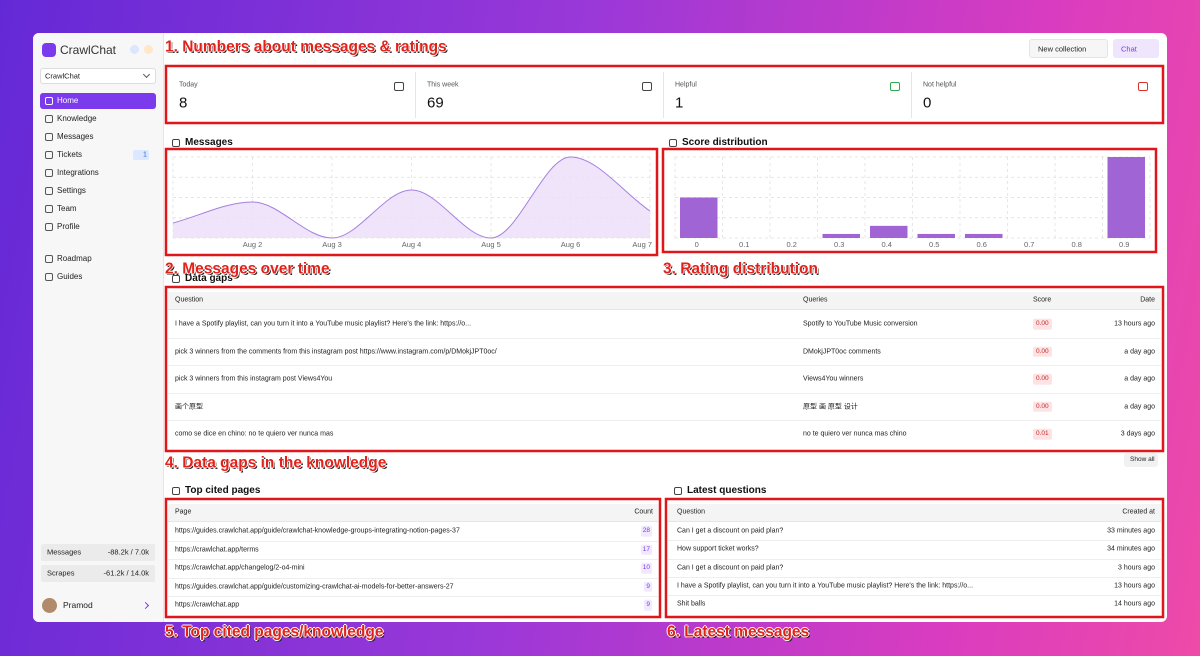 The image size is (1200, 656). Describe the element at coordinates (413, 513) in the screenshot. I see `table-header` at that location.